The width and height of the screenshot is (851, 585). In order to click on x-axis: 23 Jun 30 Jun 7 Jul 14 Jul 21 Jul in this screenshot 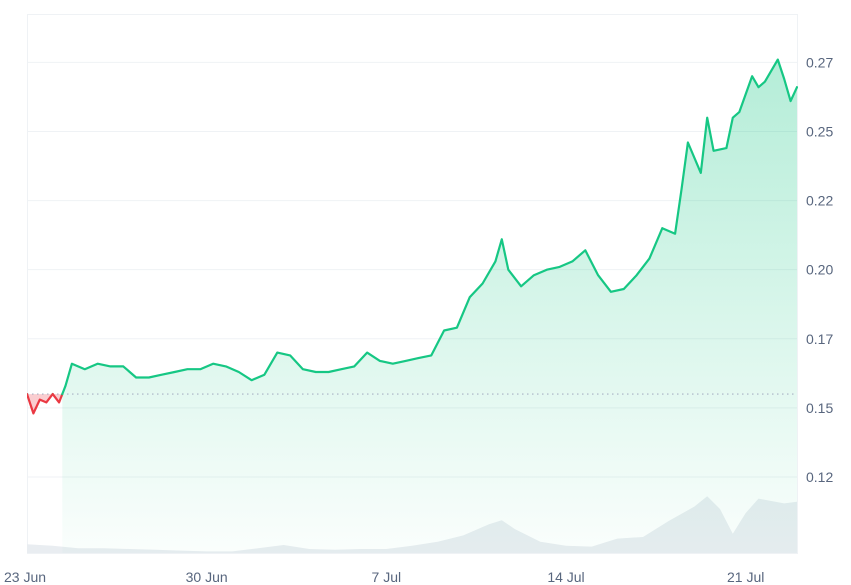, I will do `click(384, 577)`.